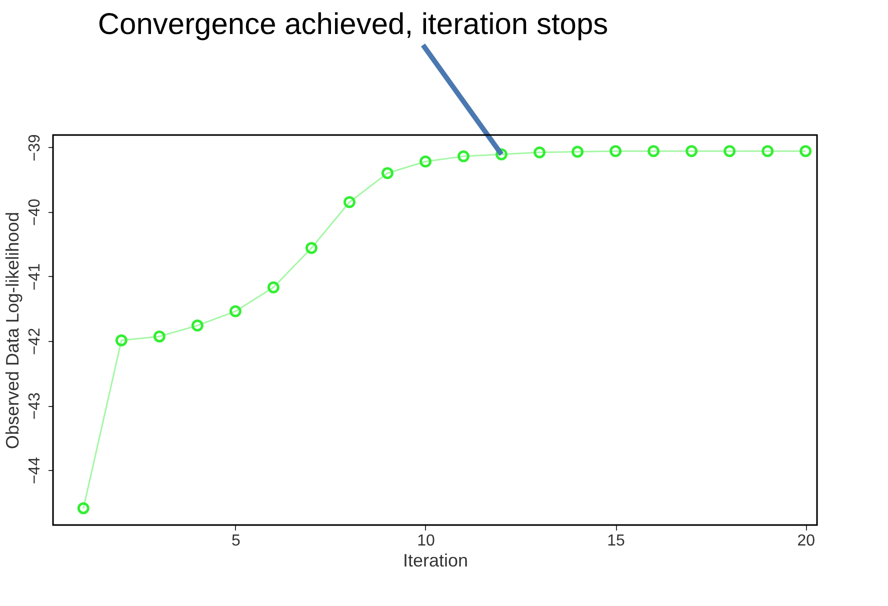 This screenshot has height=606, width=888. What do you see at coordinates (35, 212) in the screenshot?
I see `y-tick-label: −40` at bounding box center [35, 212].